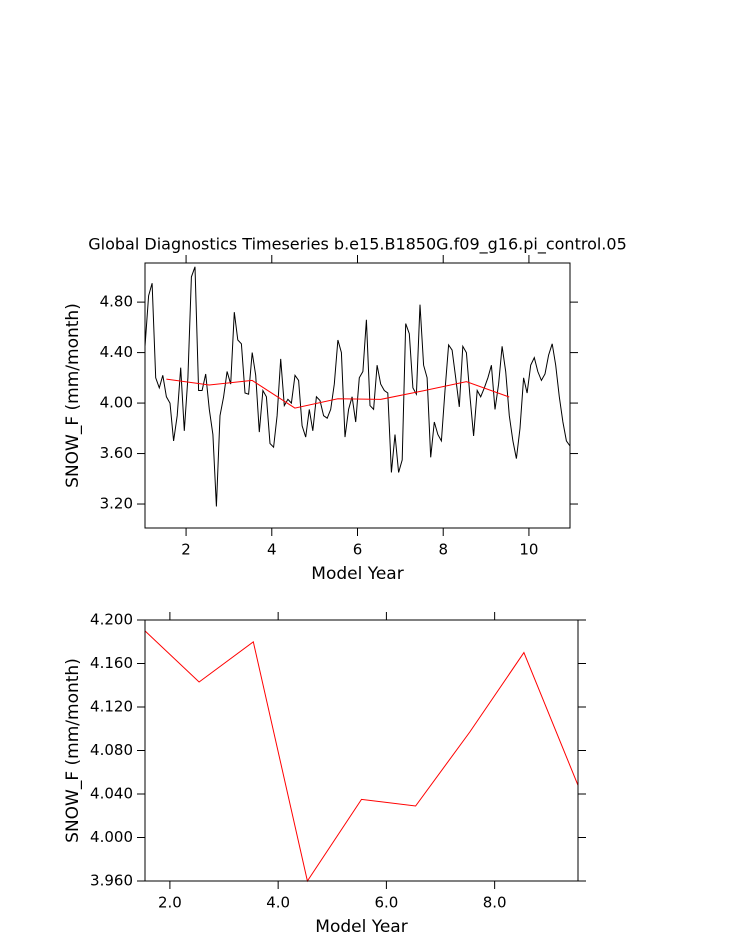  Describe the element at coordinates (111, 620) in the screenshot. I see `y-tick-label: 4.200` at that location.